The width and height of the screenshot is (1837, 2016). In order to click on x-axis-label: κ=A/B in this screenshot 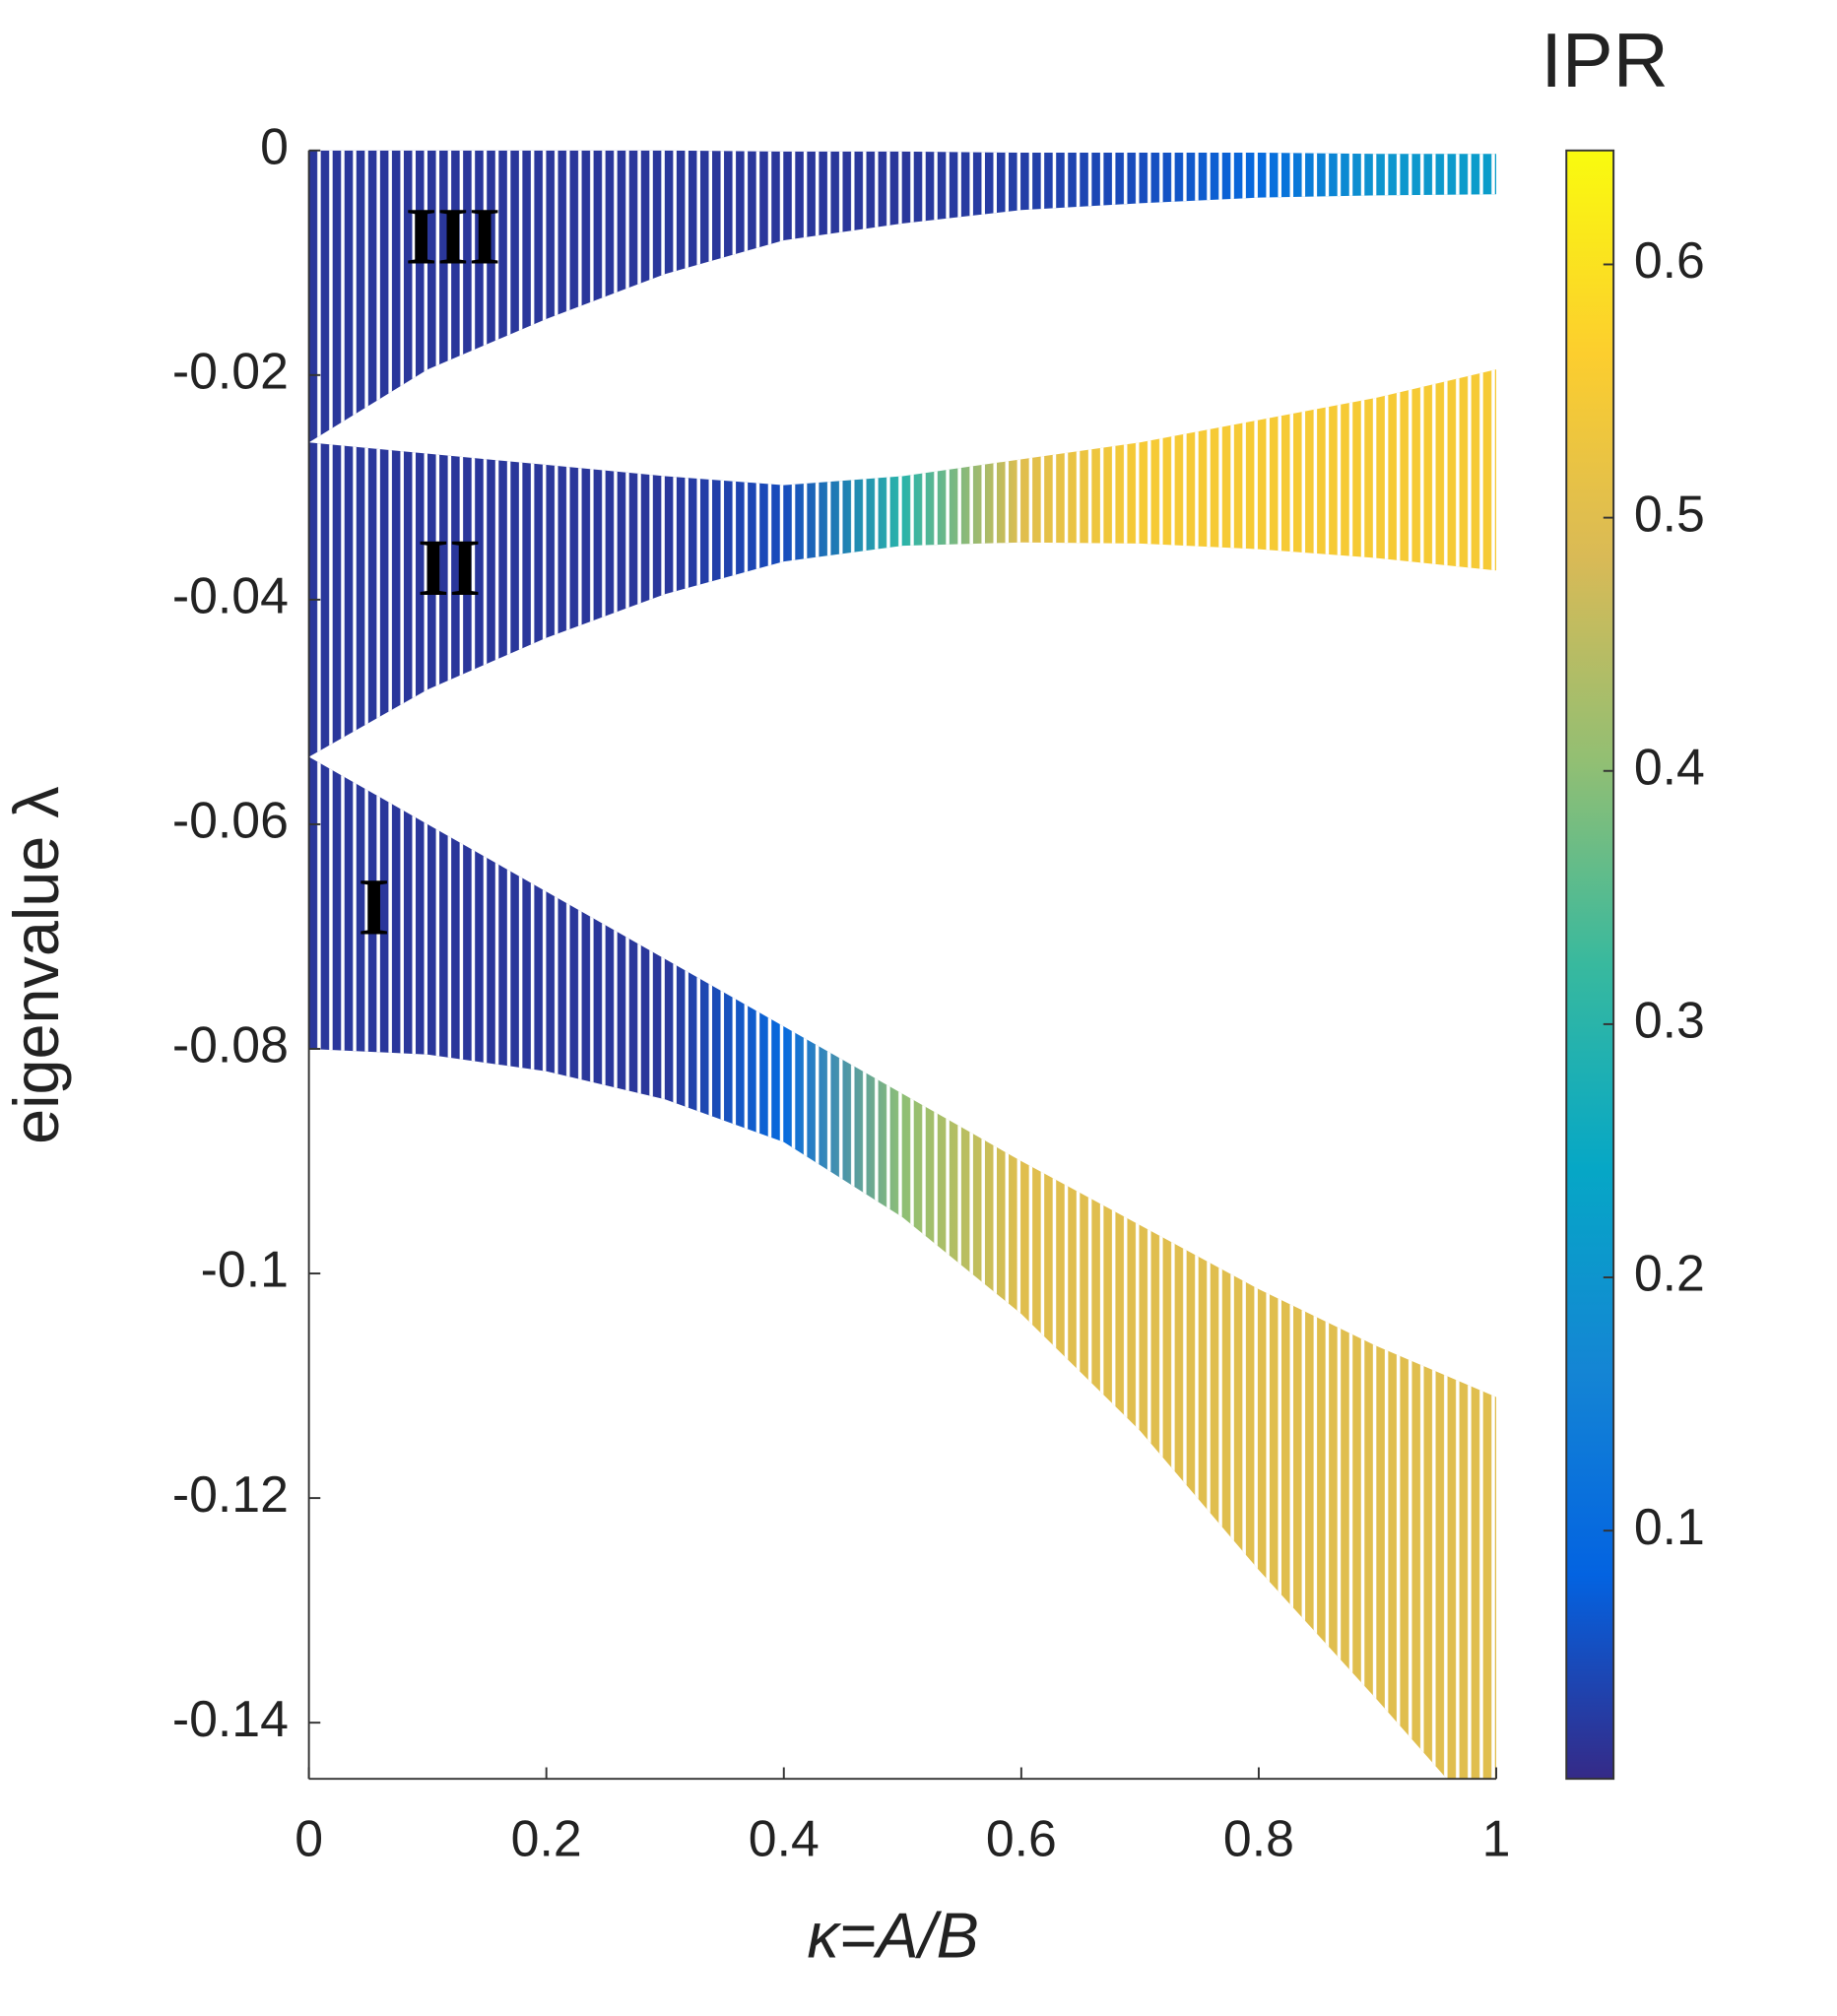, I will do `click(892, 1936)`.